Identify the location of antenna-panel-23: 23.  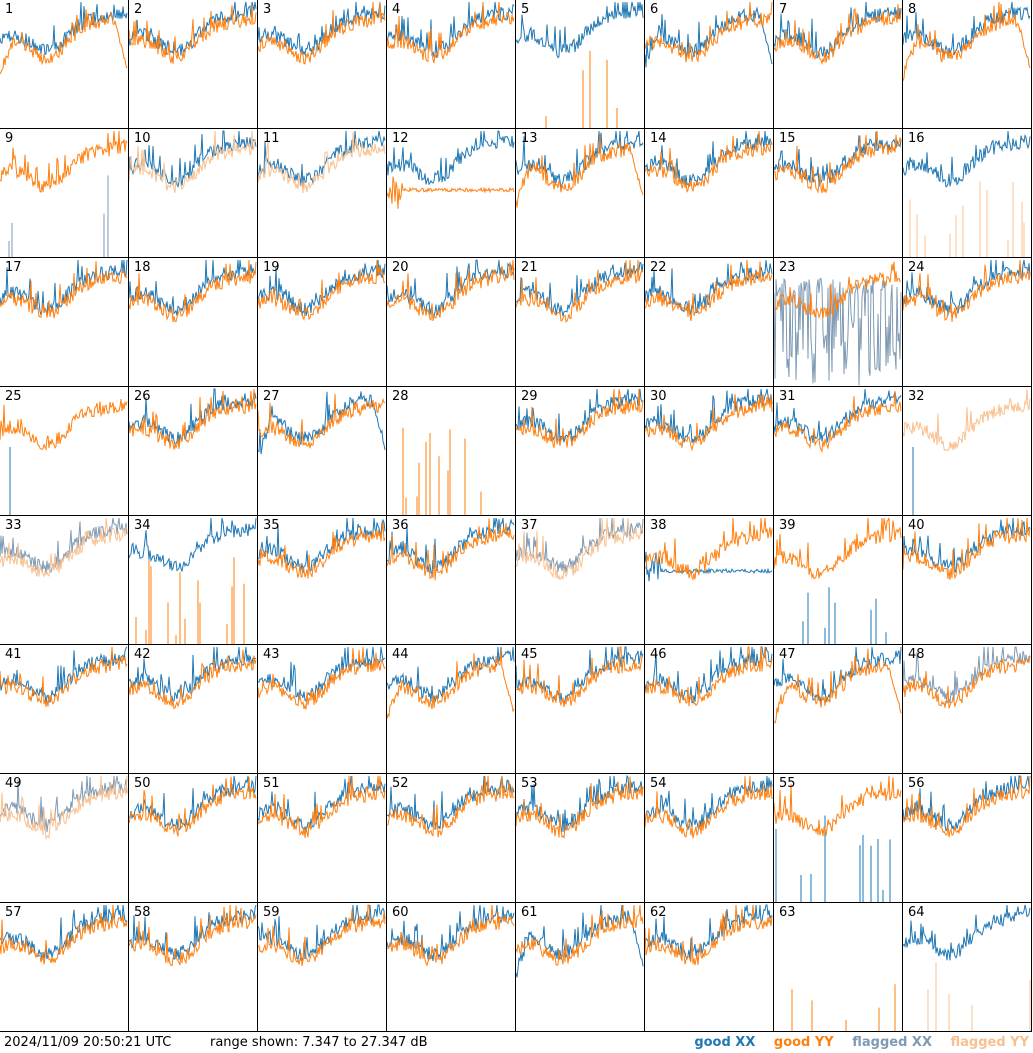
(838, 322).